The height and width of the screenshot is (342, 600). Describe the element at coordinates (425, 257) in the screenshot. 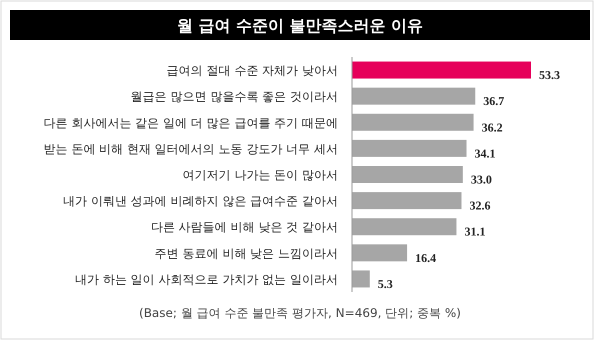

I see `data-label: 16.4` at that location.